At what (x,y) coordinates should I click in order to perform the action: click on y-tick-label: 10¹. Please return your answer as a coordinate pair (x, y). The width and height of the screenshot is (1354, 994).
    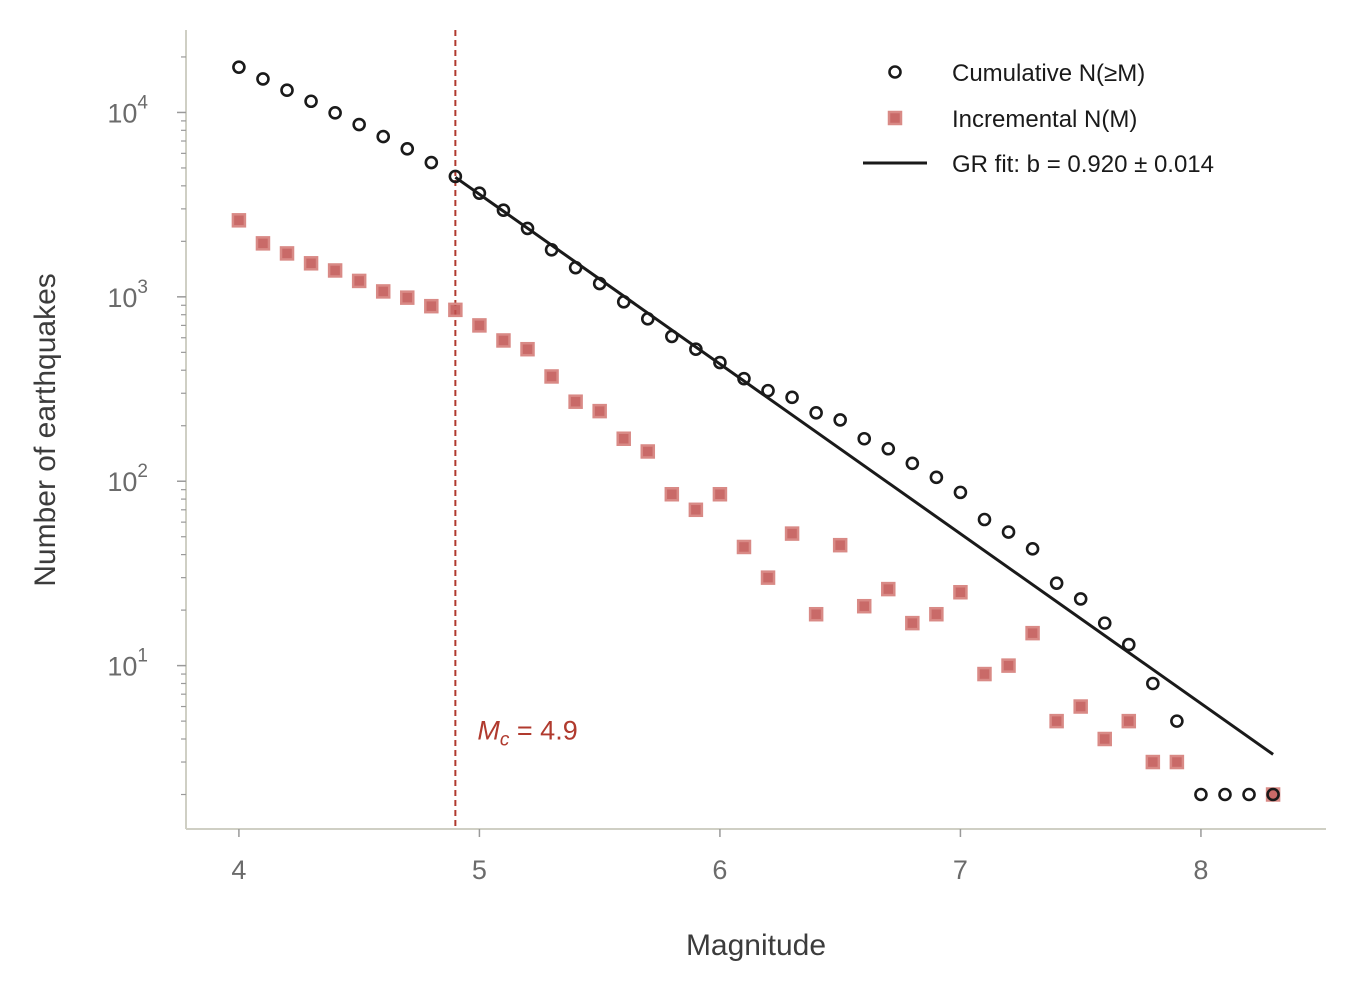
    Looking at the image, I should click on (127, 664).